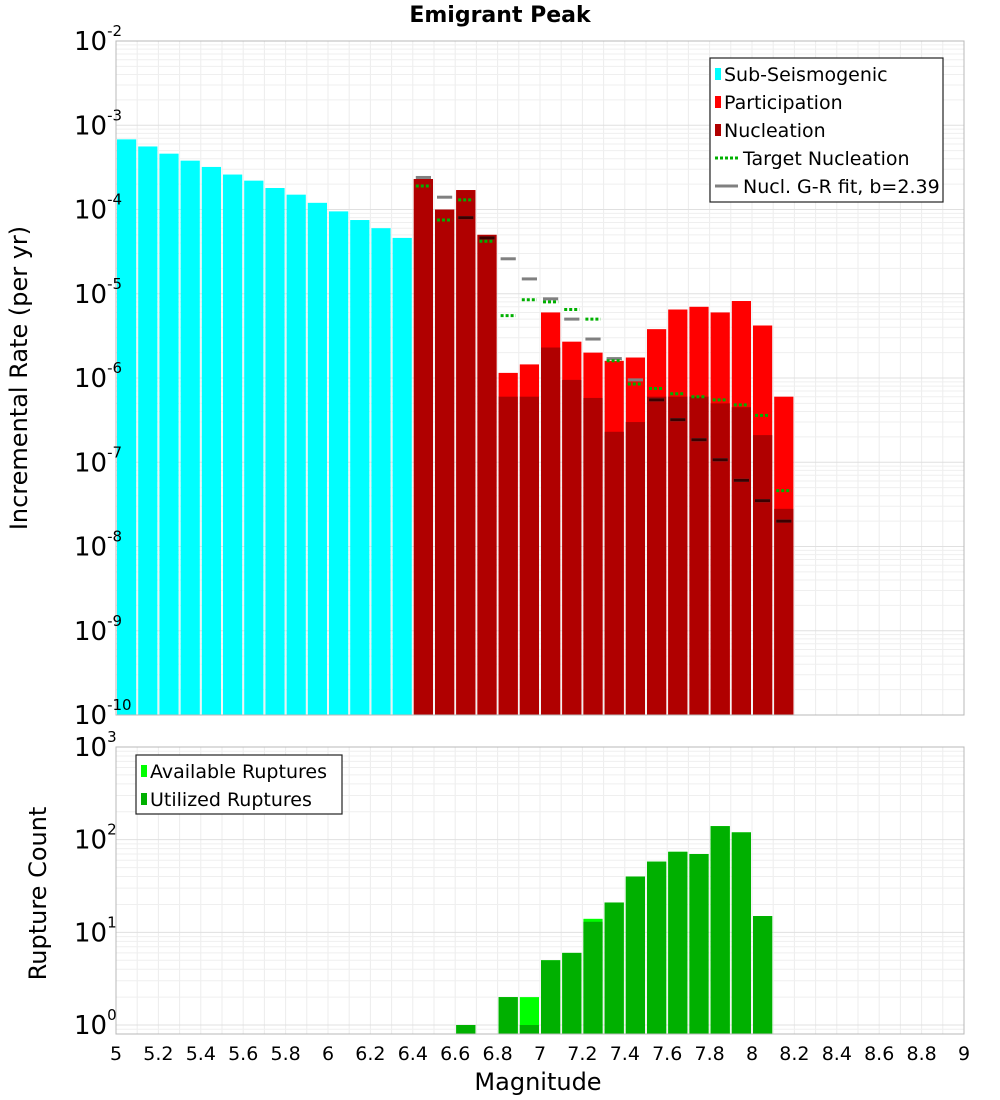 The width and height of the screenshot is (1000, 1100). What do you see at coordinates (500, 15) in the screenshot?
I see `chart-title: Emigrant Peak` at bounding box center [500, 15].